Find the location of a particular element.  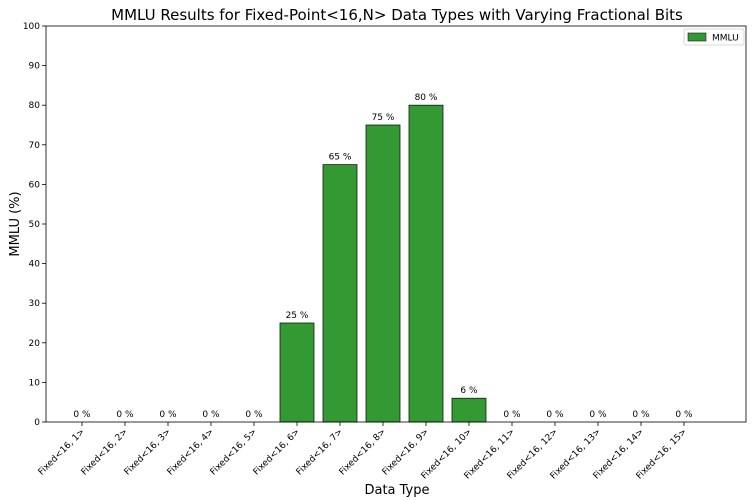

y-tick-label: 40 is located at coordinates (35, 265).